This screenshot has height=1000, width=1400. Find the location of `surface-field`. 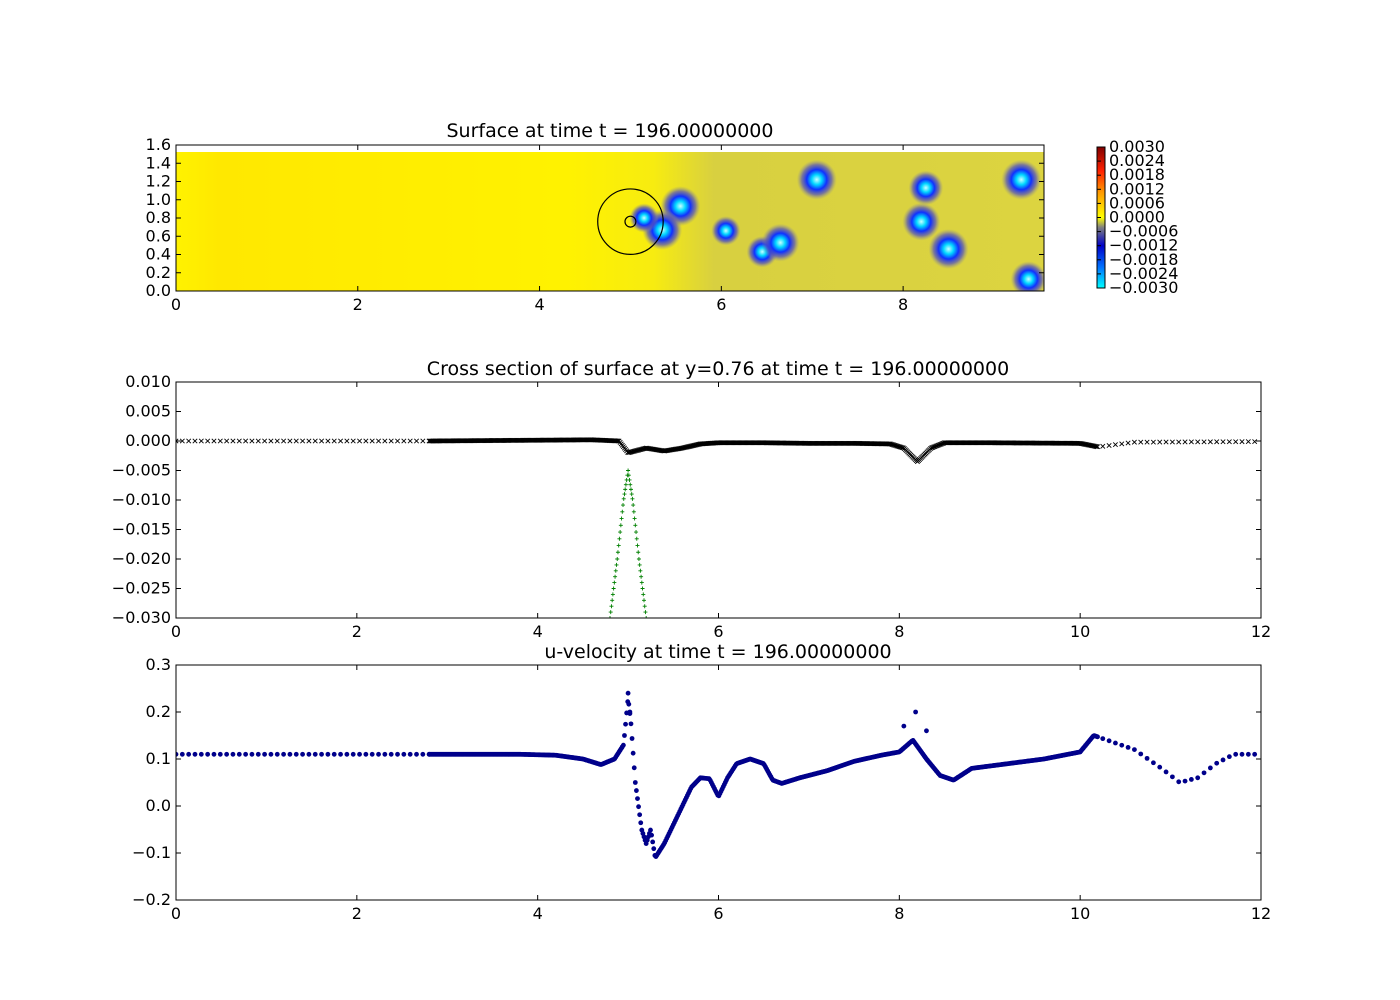

surface-field is located at coordinates (610, 221).